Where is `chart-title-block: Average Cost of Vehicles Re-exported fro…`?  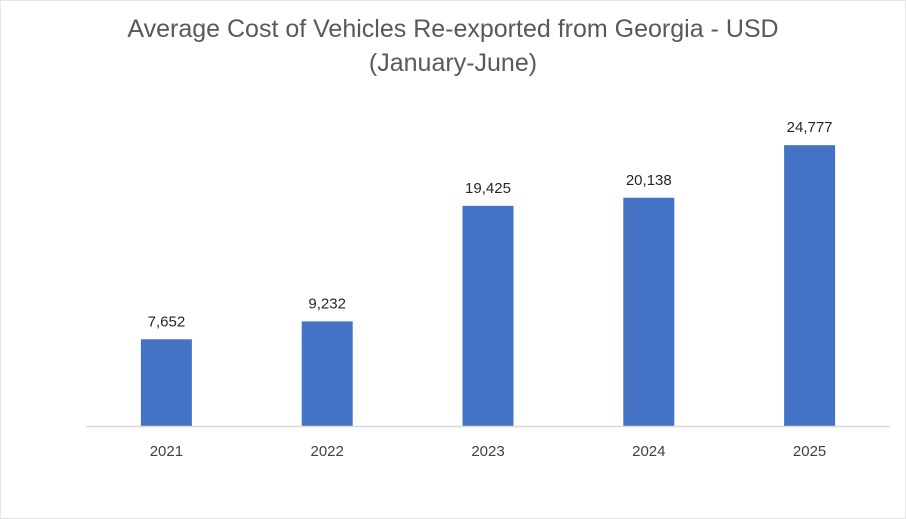
chart-title-block: Average Cost of Vehicles Re-exported fro… is located at coordinates (453, 46).